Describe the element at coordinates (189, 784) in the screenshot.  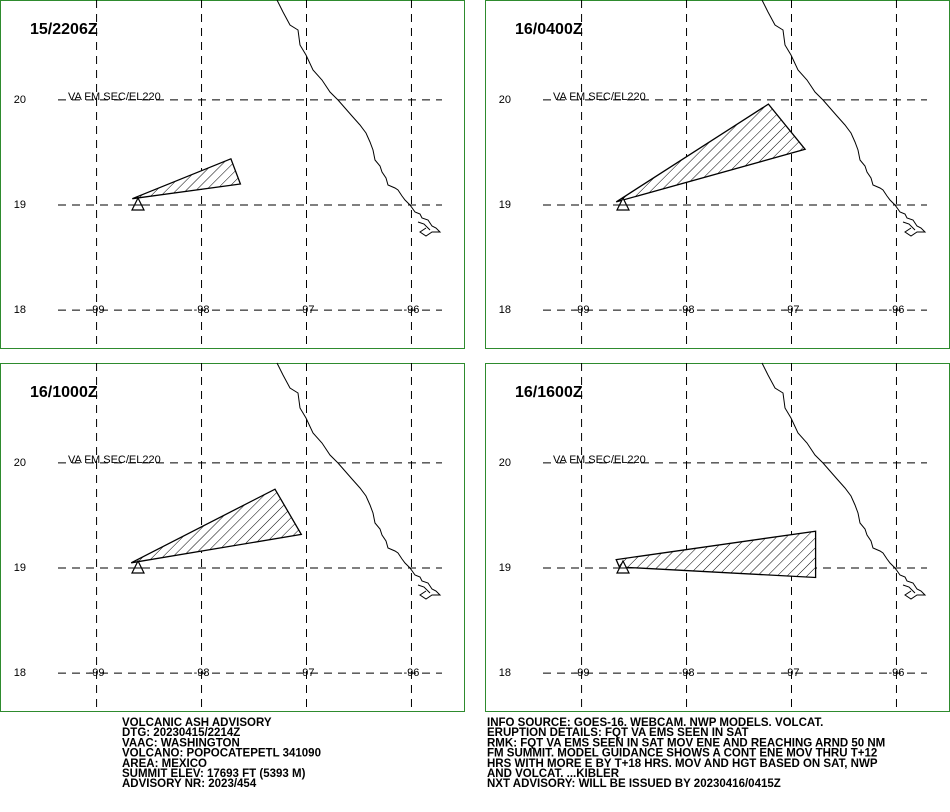
I see `advisory-line: ADVISORY NR: 2023/454` at that location.